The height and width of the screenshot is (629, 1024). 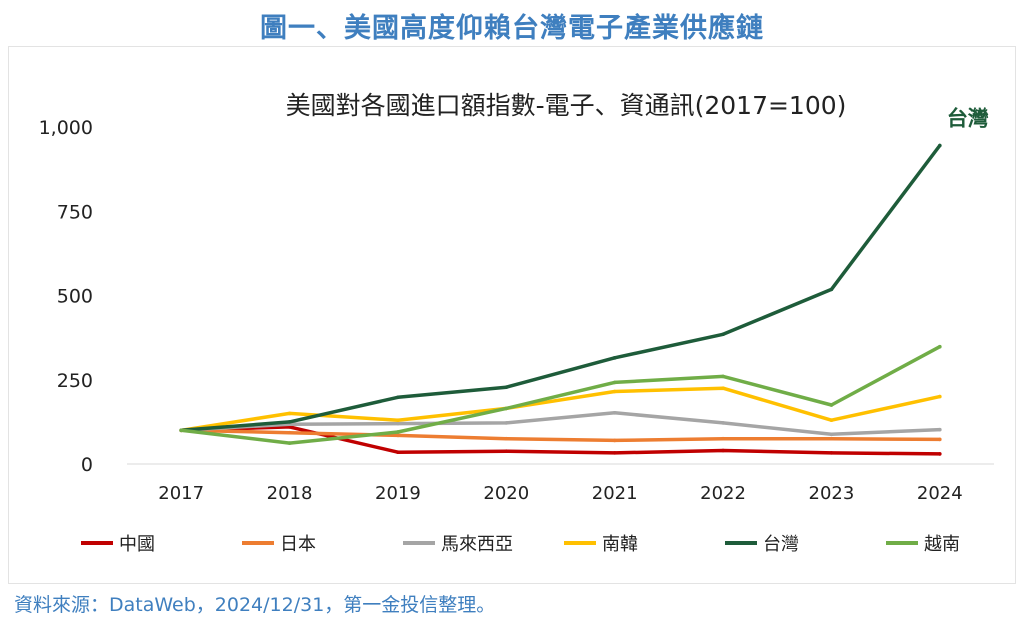 I want to click on x-tick-label: 2018, so click(x=290, y=493).